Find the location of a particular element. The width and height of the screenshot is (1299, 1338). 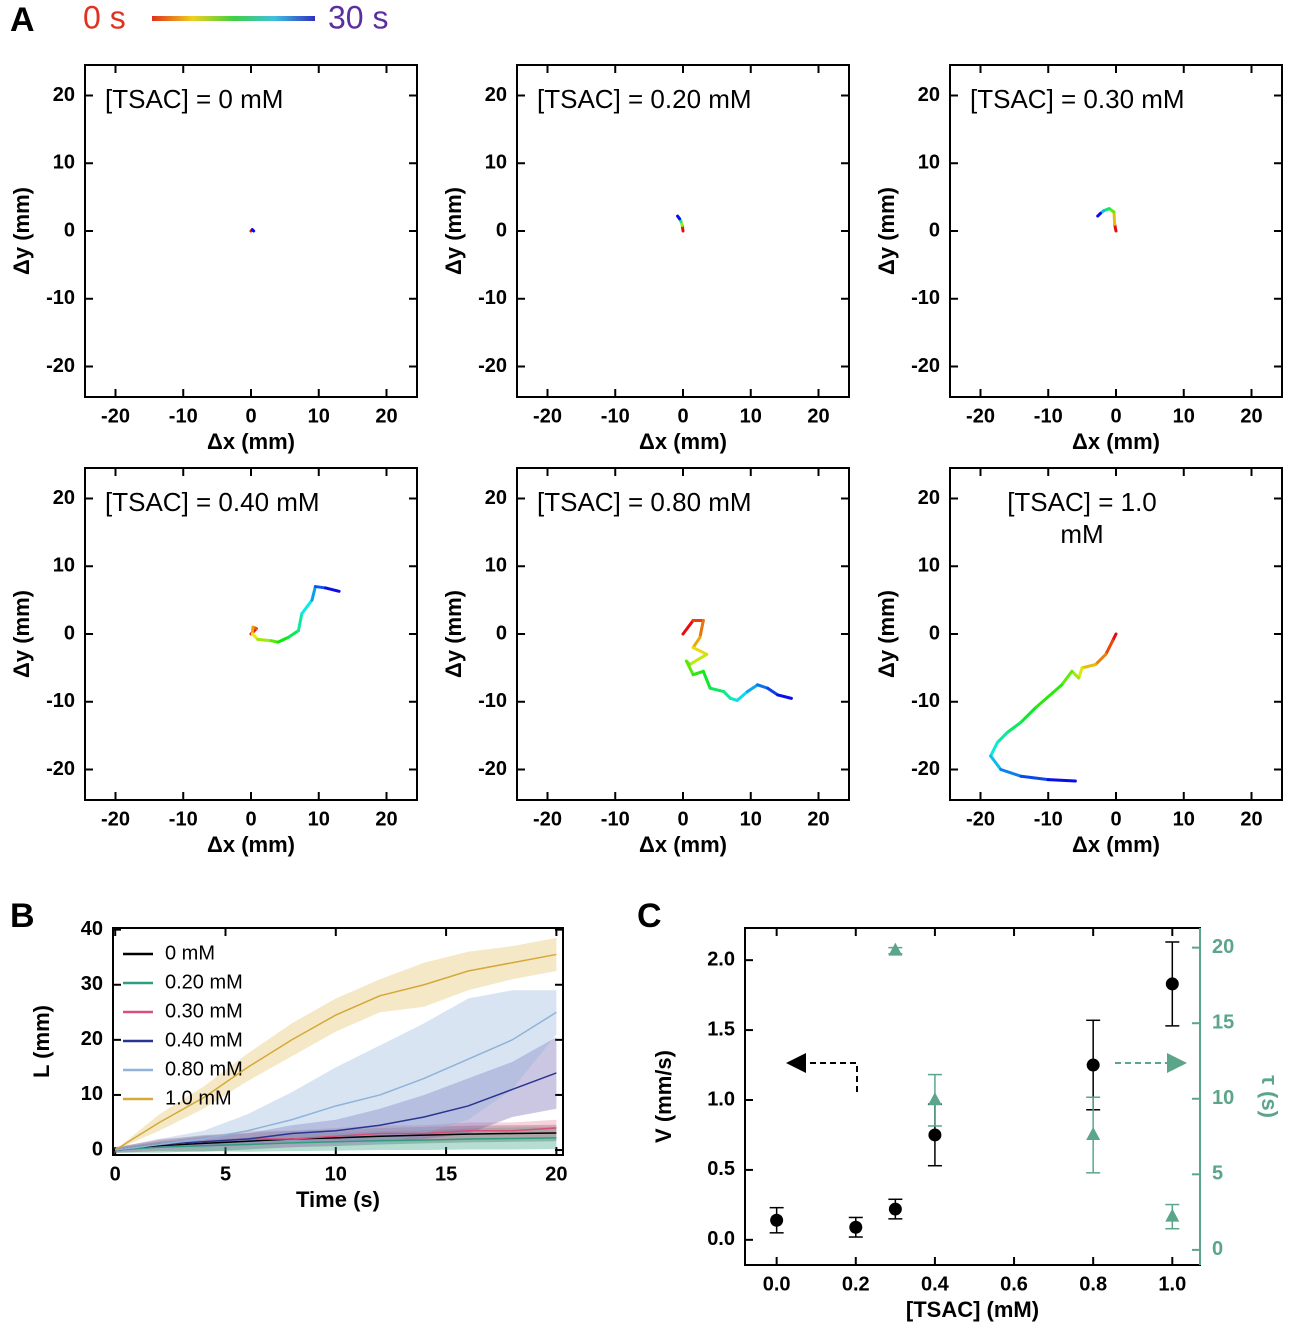

x-tick-label: 0.8 is located at coordinates (1093, 1284).